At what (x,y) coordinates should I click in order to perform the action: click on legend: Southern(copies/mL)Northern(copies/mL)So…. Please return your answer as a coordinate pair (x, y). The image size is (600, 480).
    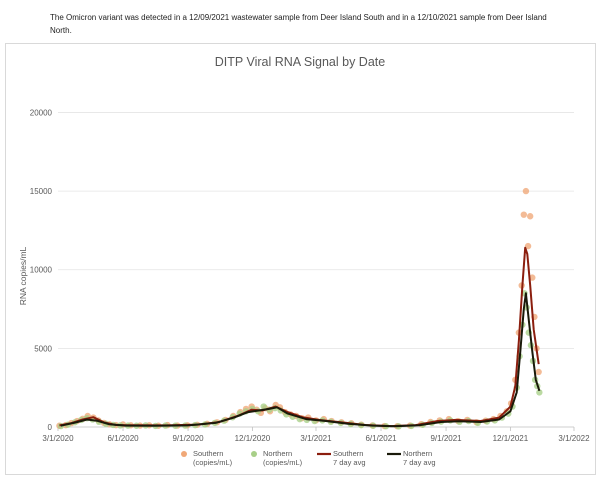
    Looking at the image, I should click on (308, 458).